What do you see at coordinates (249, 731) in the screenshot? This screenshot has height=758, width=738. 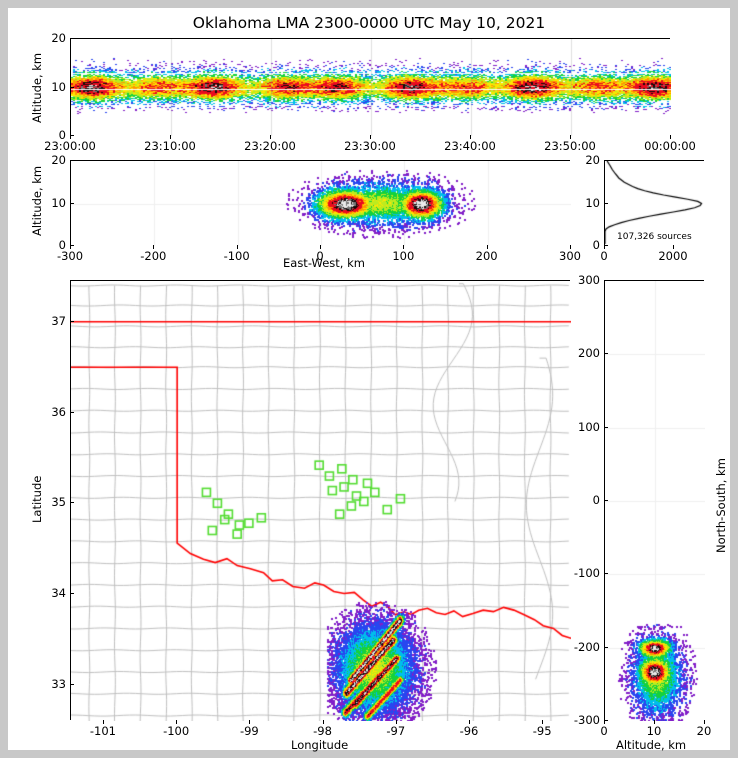 I see `map-xtick-2: -99` at bounding box center [249, 731].